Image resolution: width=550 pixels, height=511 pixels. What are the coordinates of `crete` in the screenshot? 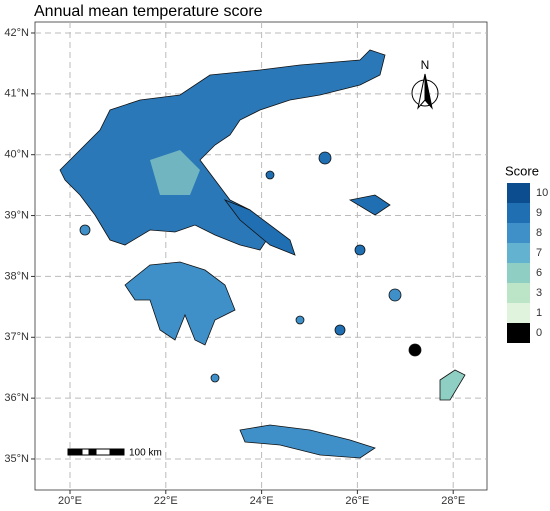 It's located at (307, 441).